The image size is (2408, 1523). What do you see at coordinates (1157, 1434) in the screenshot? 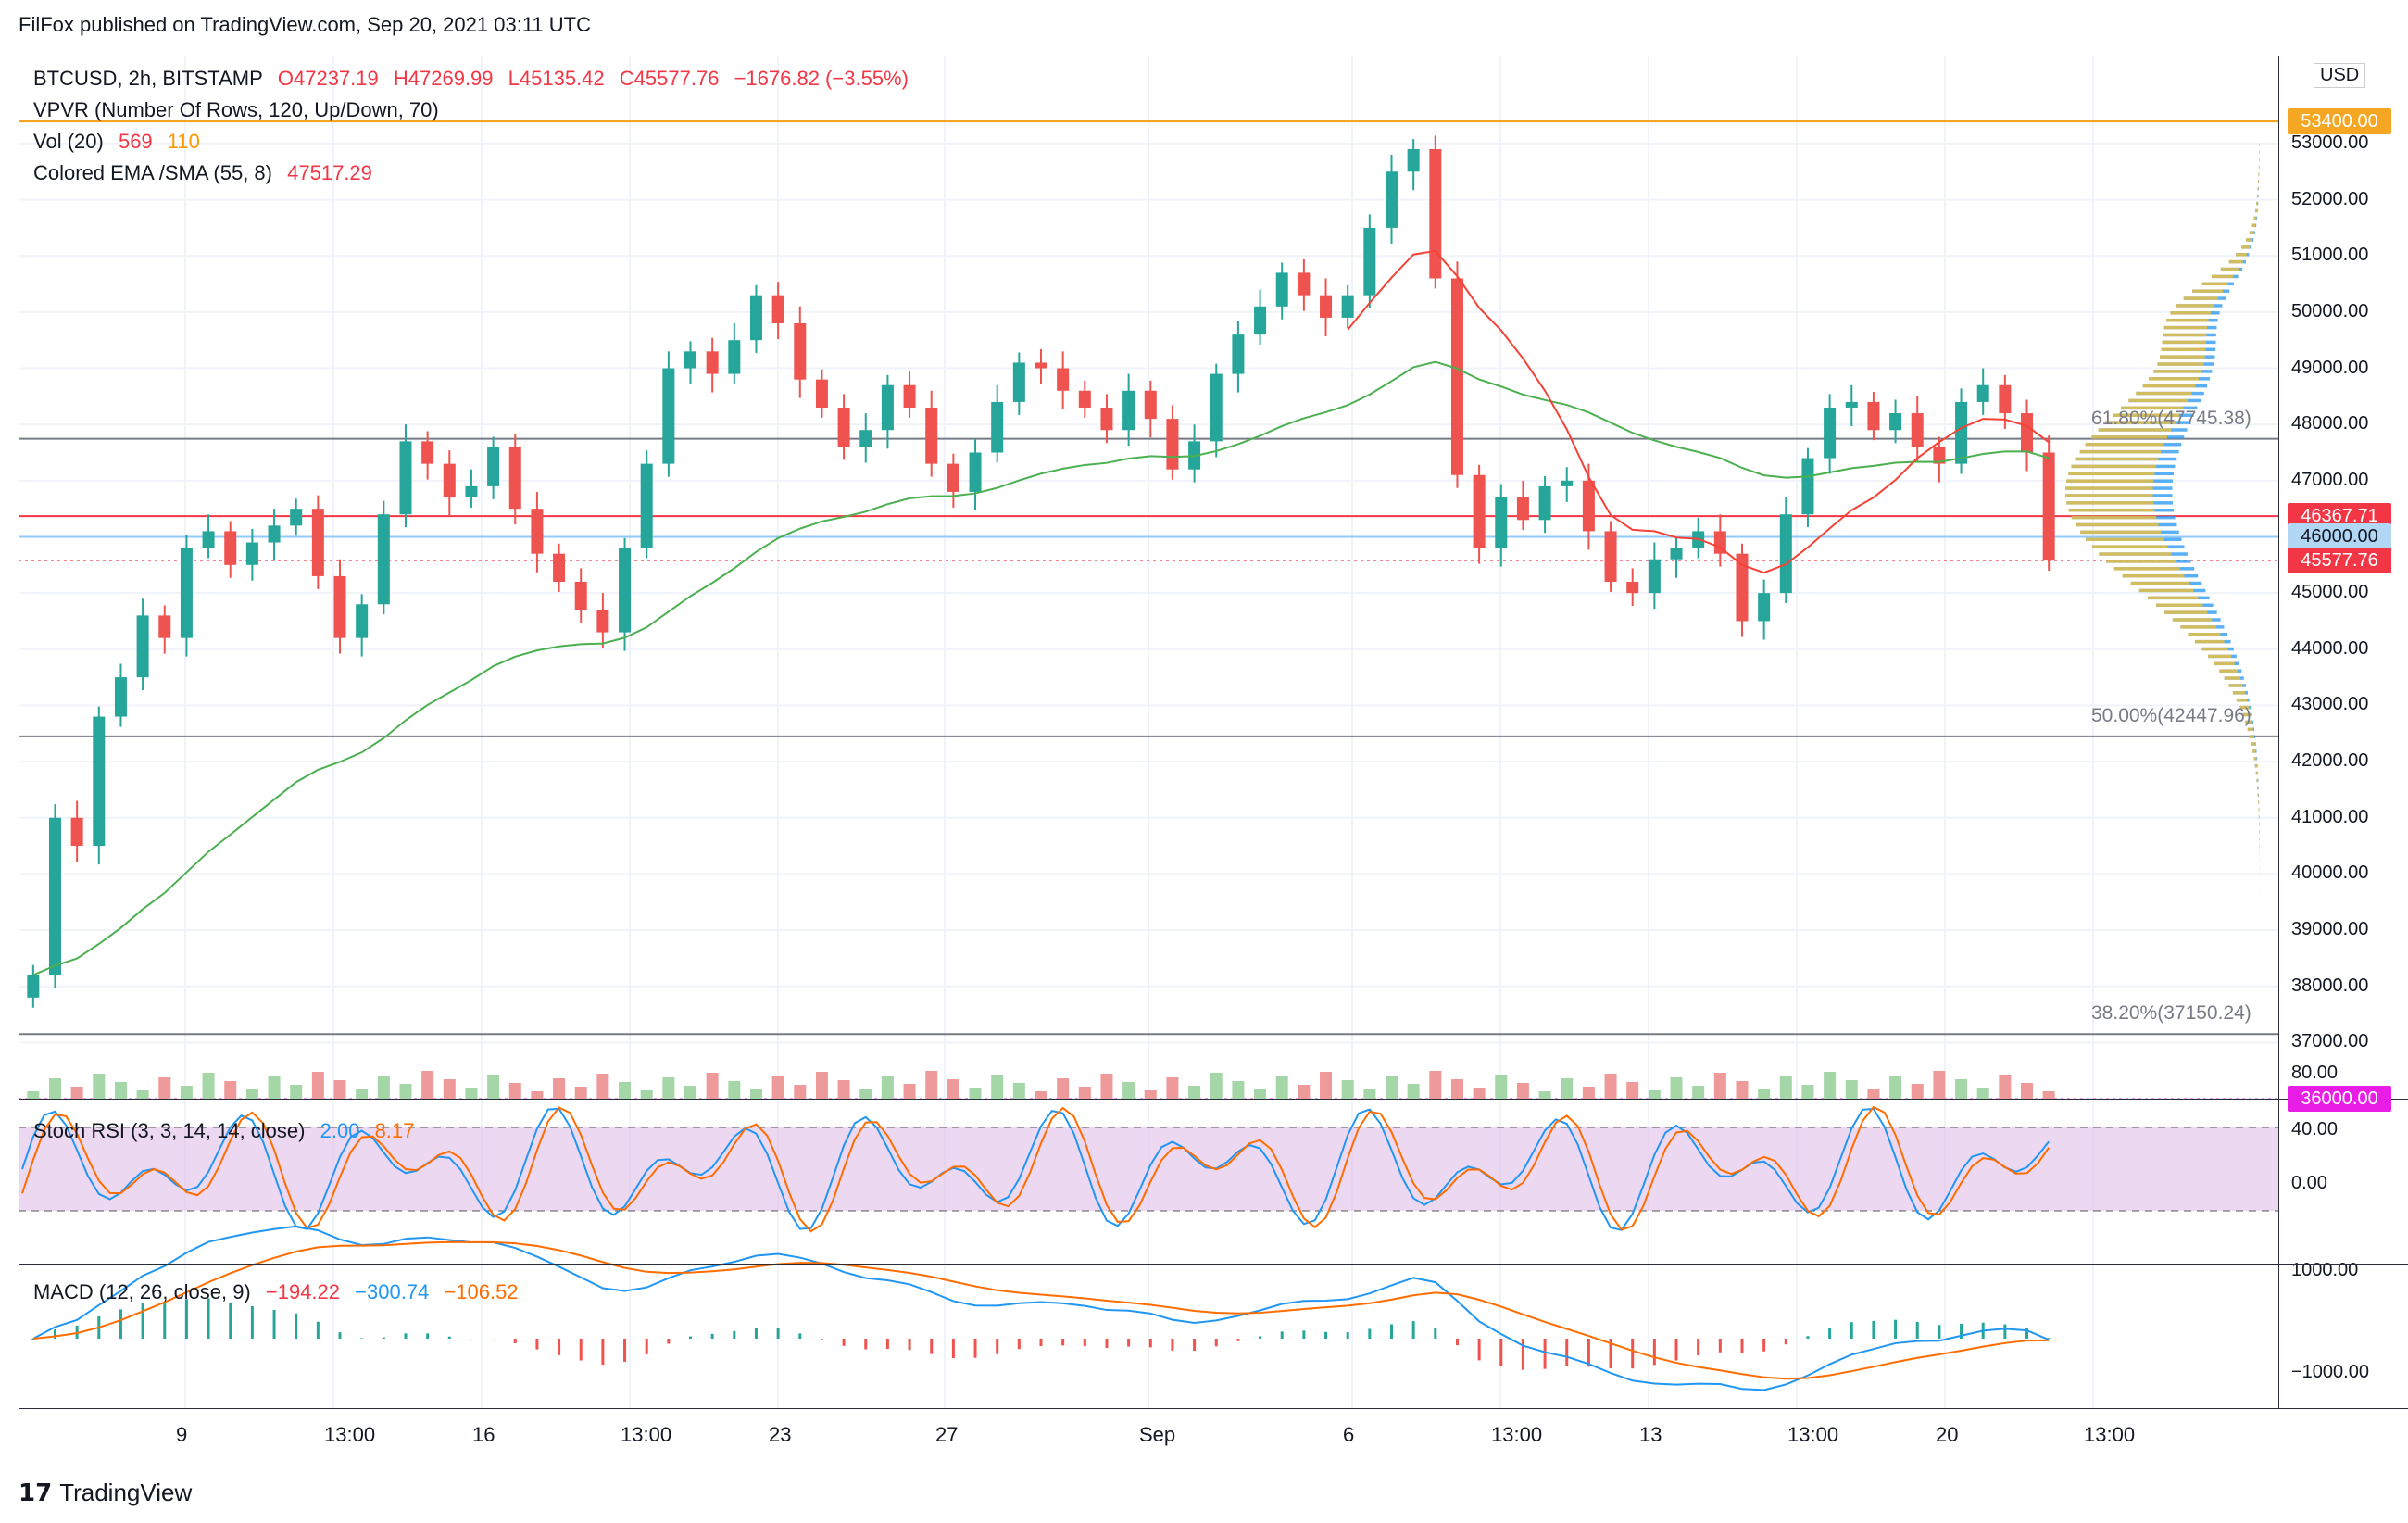
I see `time-tick-label: Sep` at bounding box center [1157, 1434].